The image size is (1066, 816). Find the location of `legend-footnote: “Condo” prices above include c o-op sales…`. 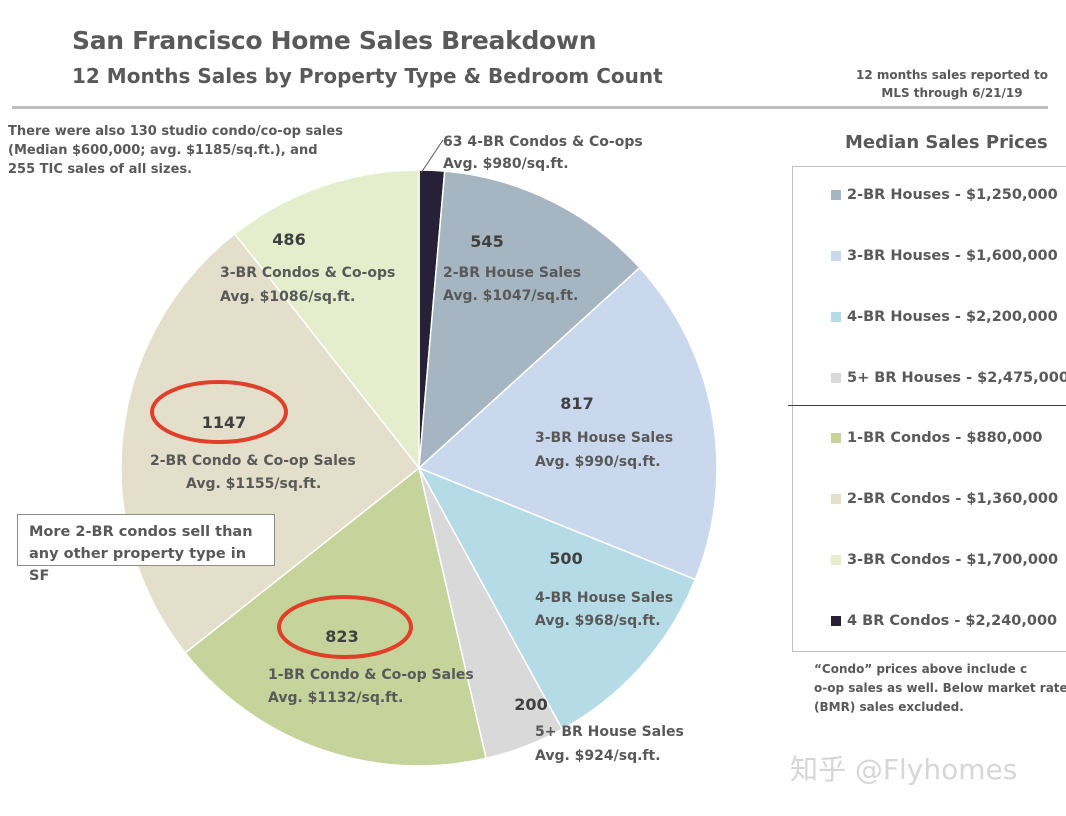

legend-footnote: “Condo” prices above include c o-op sales… is located at coordinates (940, 690).